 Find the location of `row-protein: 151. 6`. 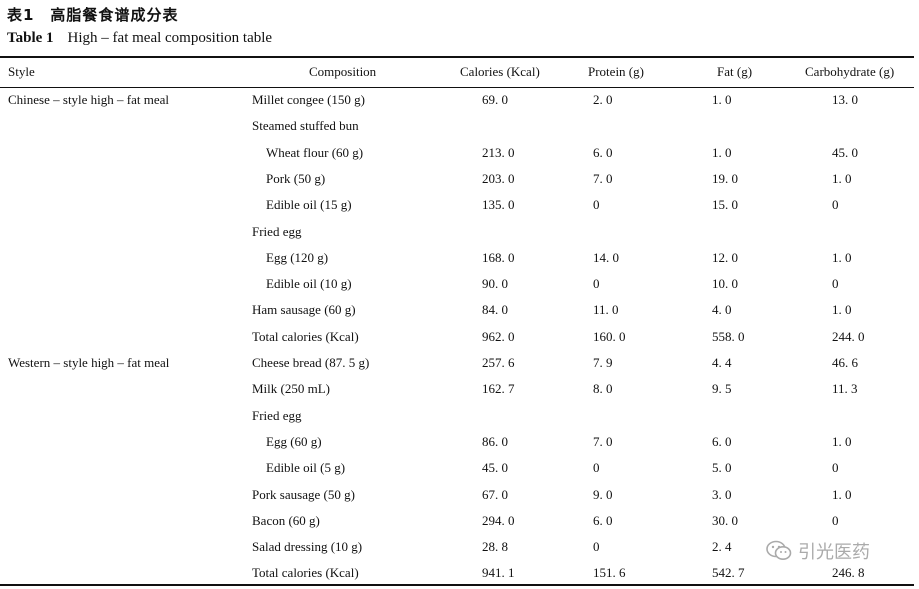

row-protein: 151. 6 is located at coordinates (609, 572).